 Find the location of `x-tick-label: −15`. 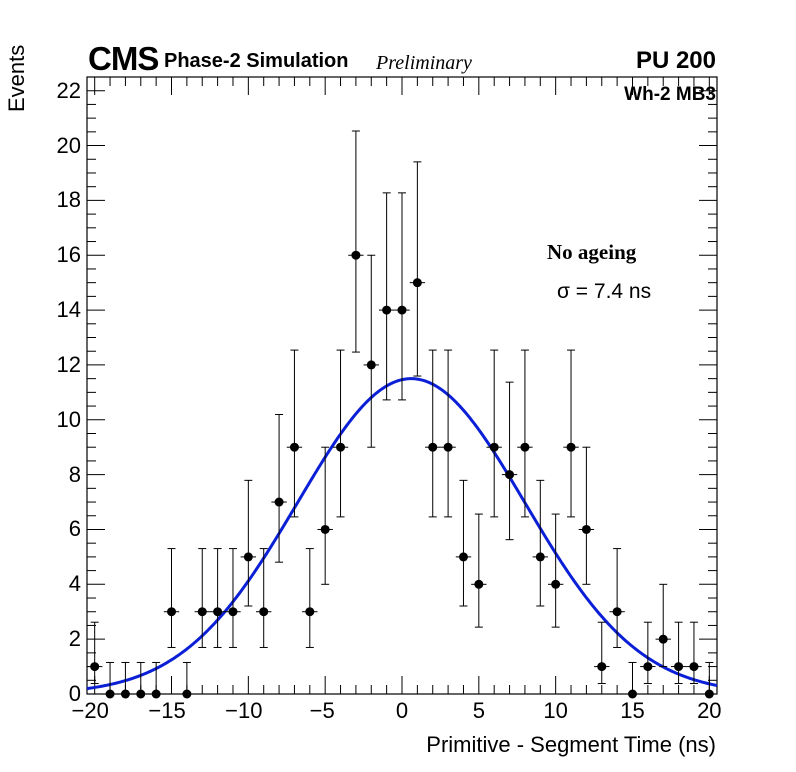

x-tick-label: −15 is located at coordinates (167, 710).